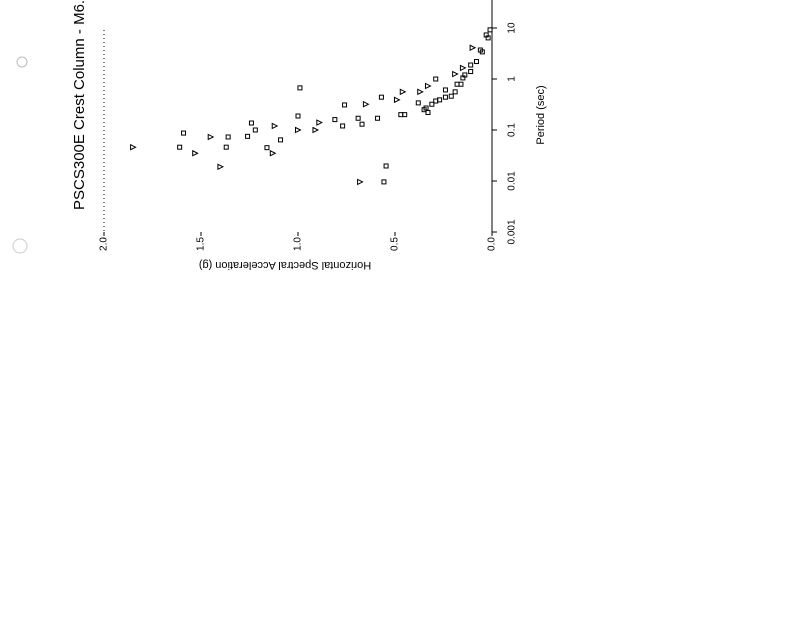  What do you see at coordinates (104, 244) in the screenshot?
I see `y-tick-label: 2.0` at bounding box center [104, 244].